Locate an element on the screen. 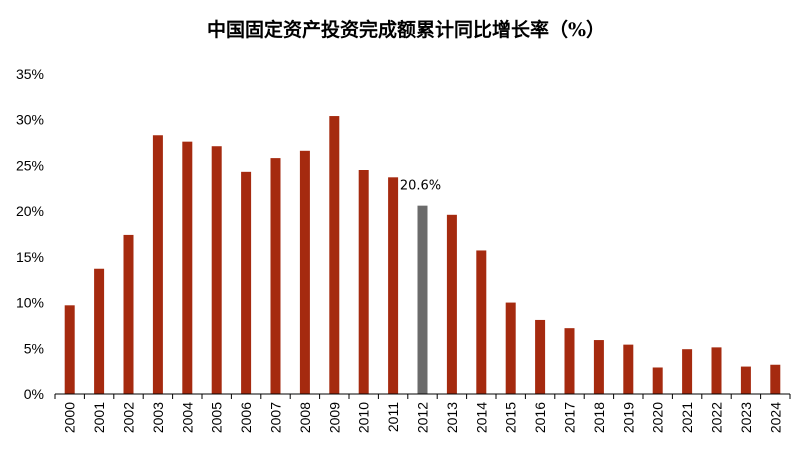 The image size is (812, 469). x-tick-label: 2002 is located at coordinates (129, 417).